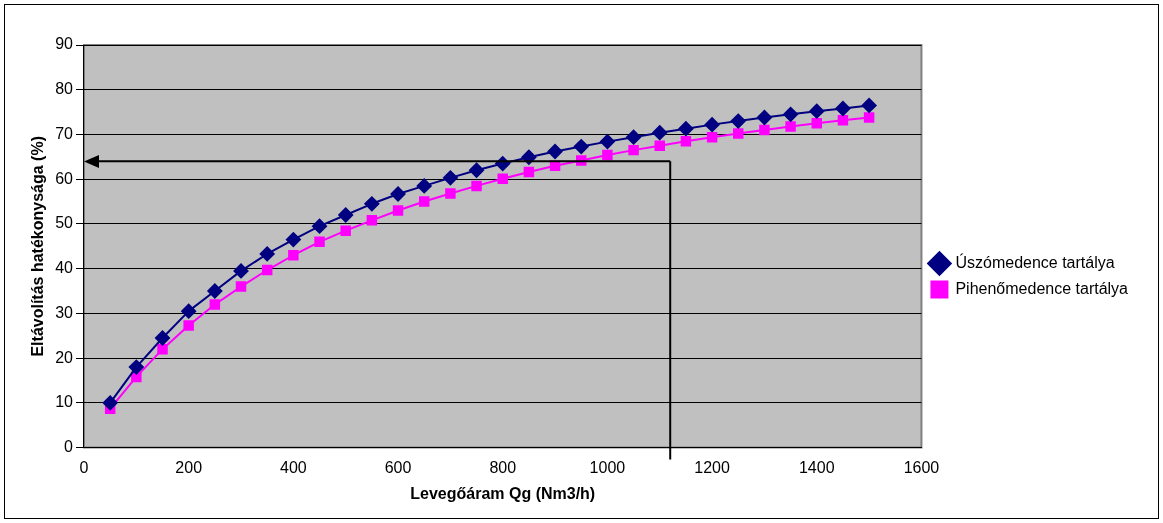 The width and height of the screenshot is (1163, 523). Describe the element at coordinates (816, 467) in the screenshot. I see `x-tick-label: 1400` at that location.